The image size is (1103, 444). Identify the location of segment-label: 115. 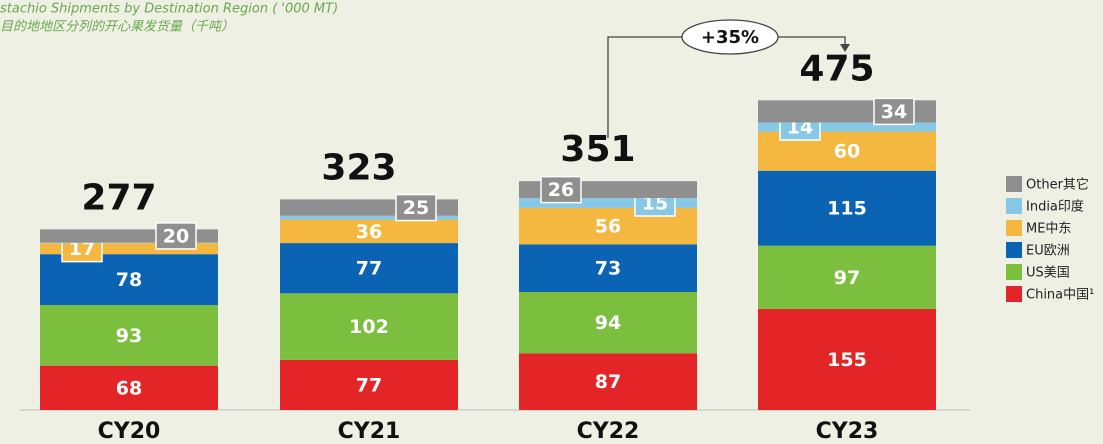
(847, 209).